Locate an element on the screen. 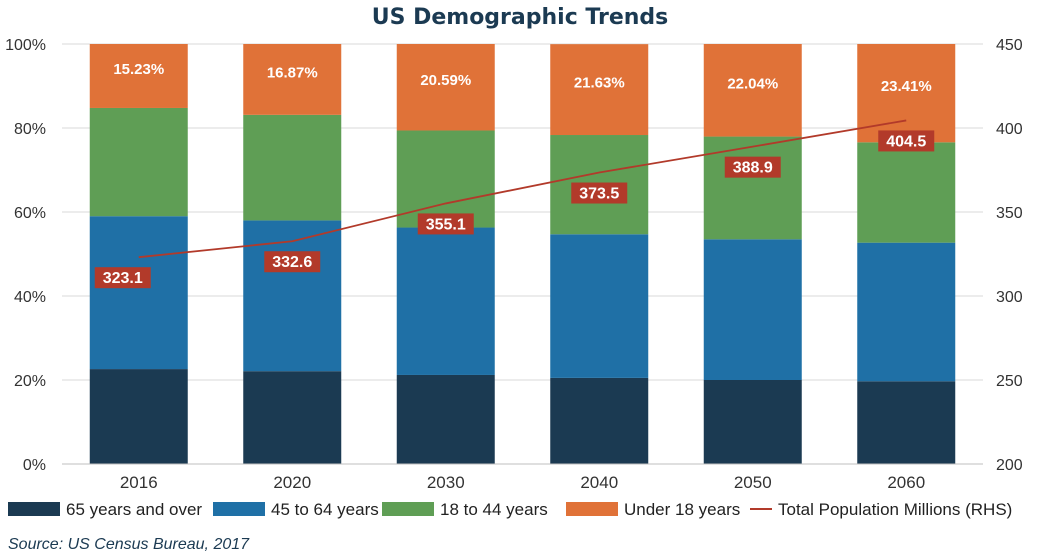 This screenshot has height=559, width=1040. x-tick-label: 2030 is located at coordinates (446, 482).